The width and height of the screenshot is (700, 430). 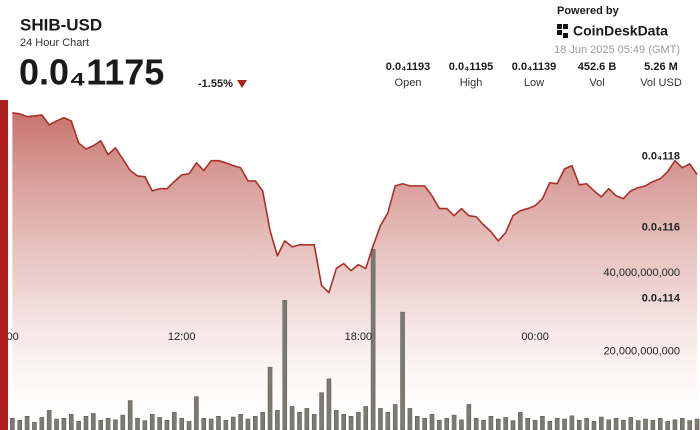 I want to click on y-tick-label: 0.0₄118, so click(x=661, y=157).